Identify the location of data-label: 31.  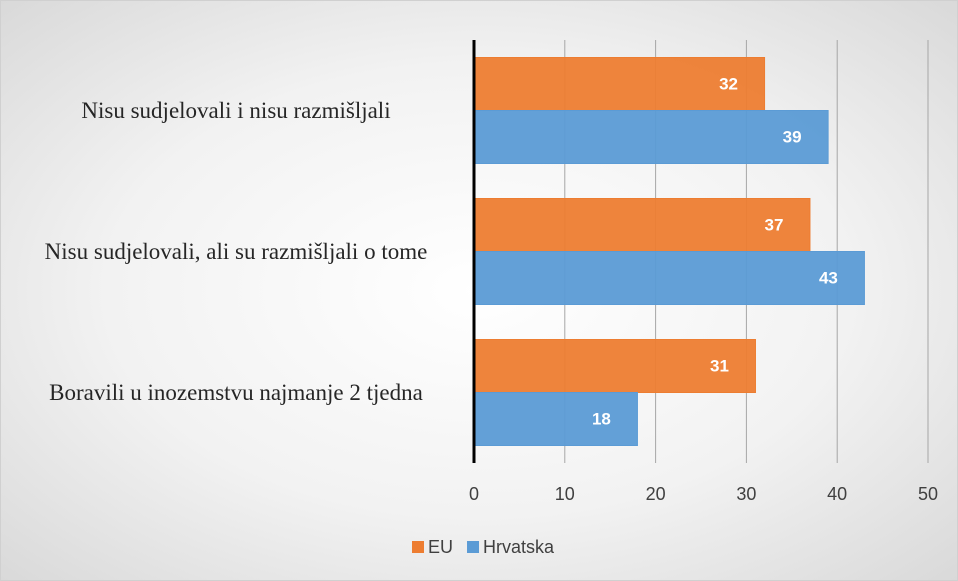
(719, 365).